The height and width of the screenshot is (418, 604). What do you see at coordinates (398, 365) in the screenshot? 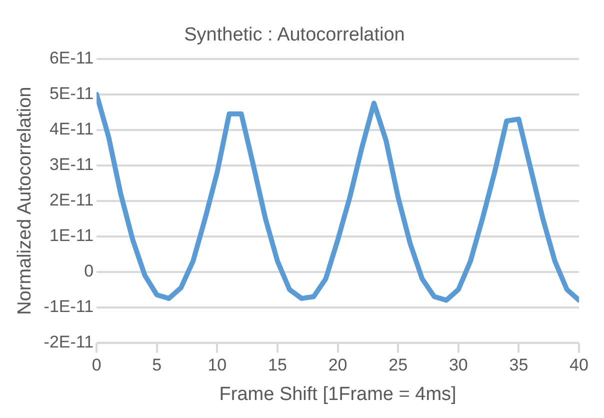
I see `x-tick-label: 25` at bounding box center [398, 365].